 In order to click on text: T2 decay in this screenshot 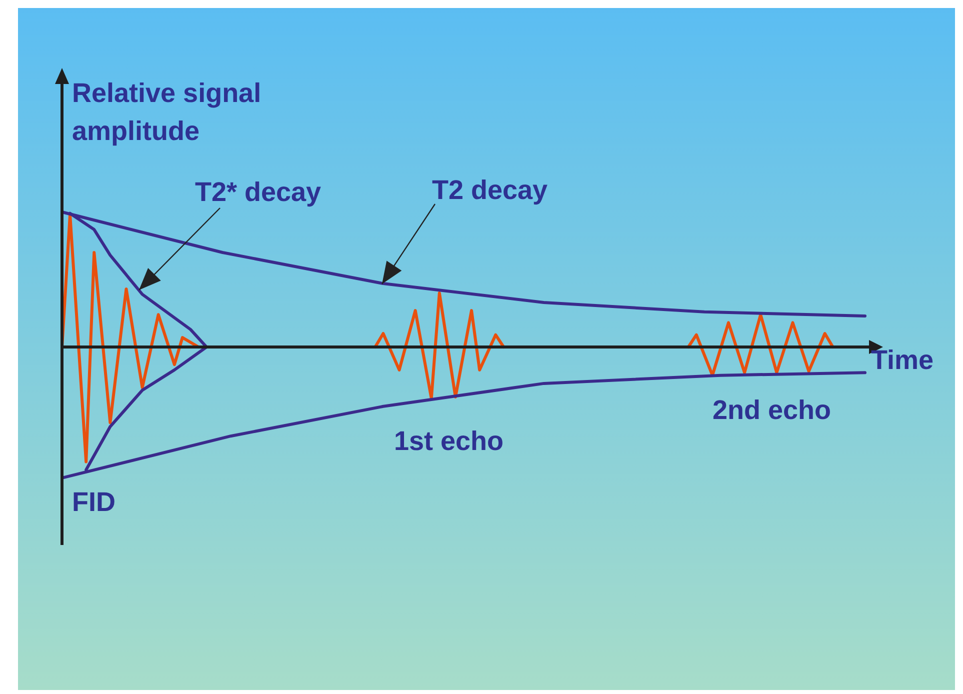, I will do `click(490, 190)`.